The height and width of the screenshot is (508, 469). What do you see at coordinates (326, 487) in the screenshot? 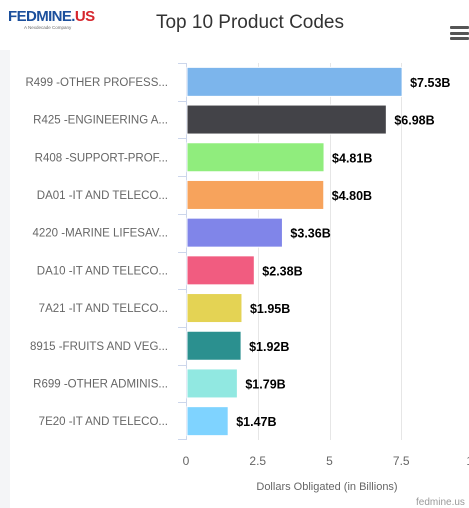
I see `x-axis-title: Dollars Obligated (in Billions)` at bounding box center [326, 487].